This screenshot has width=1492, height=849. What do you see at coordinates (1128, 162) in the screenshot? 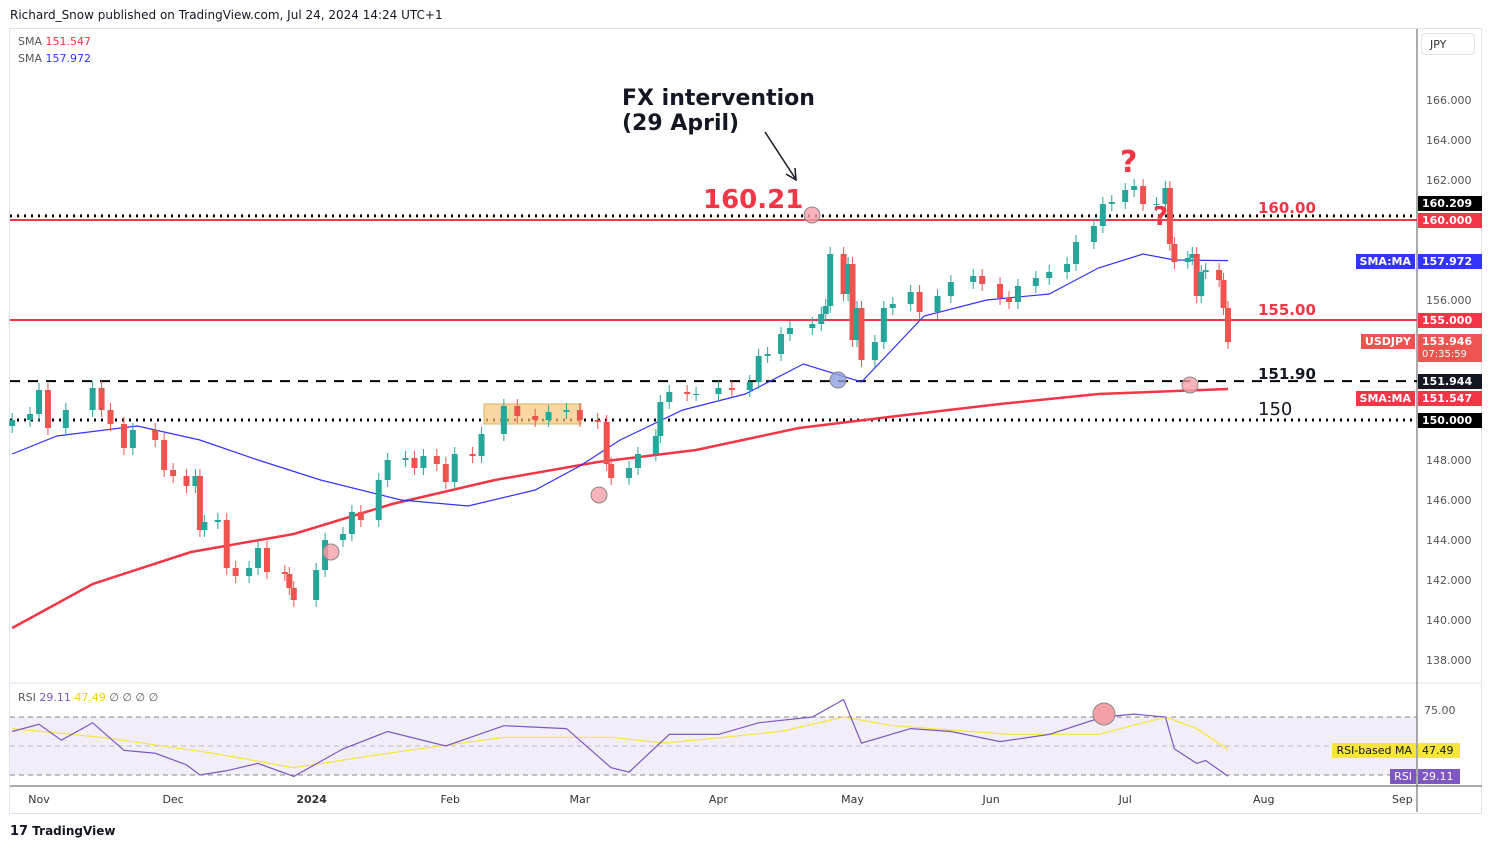
I see `annotation-question: ?` at bounding box center [1128, 162].